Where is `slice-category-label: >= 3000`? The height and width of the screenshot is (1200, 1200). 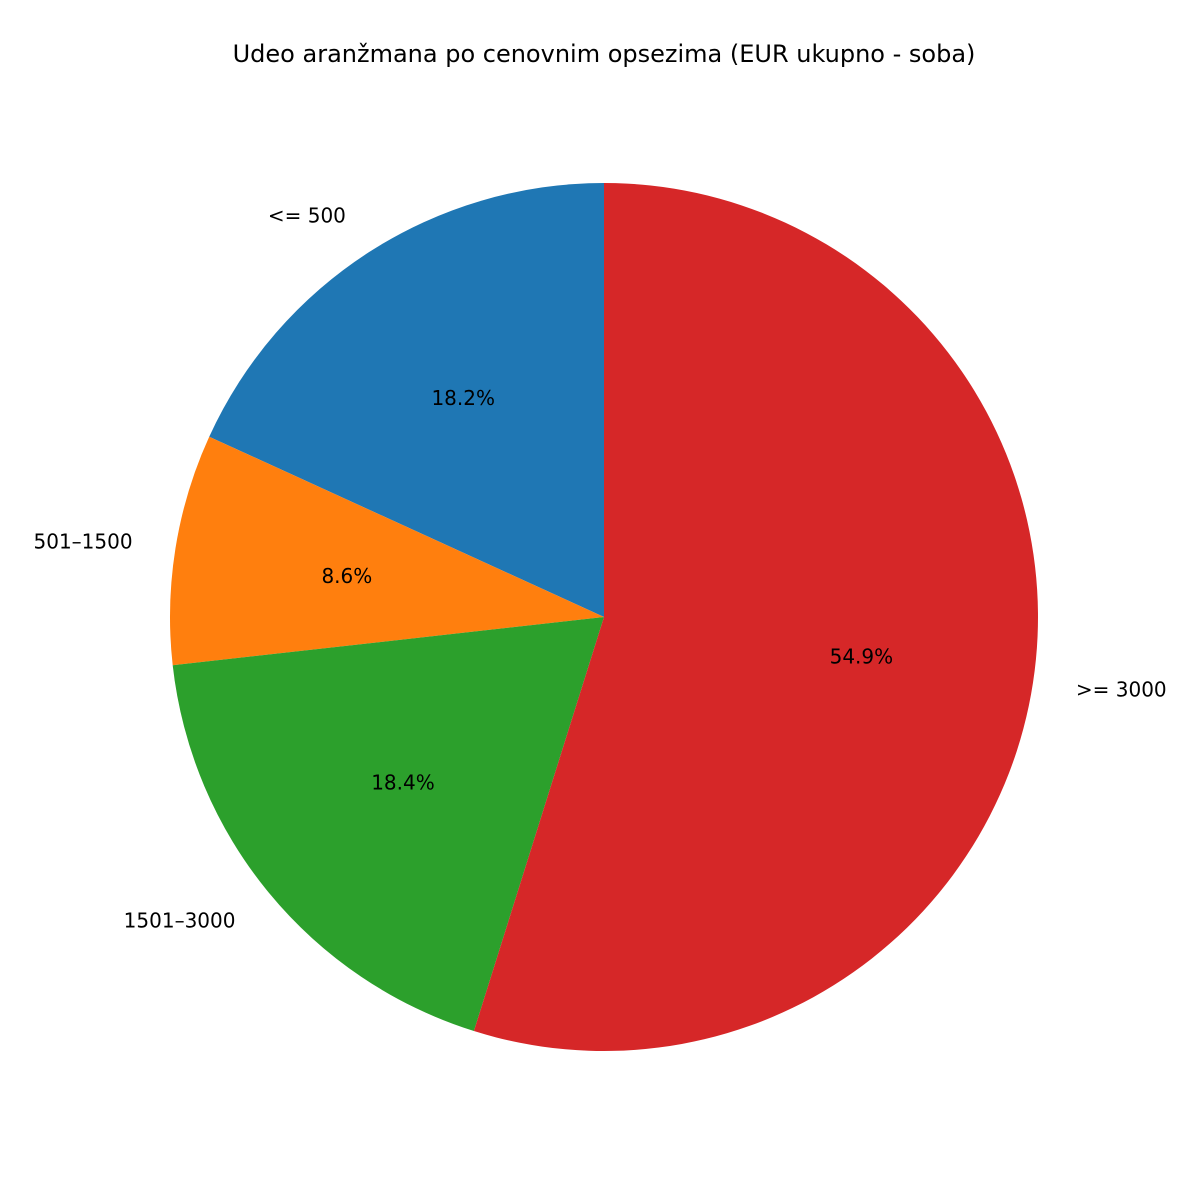
slice-category-label: >= 3000 is located at coordinates (1121, 689).